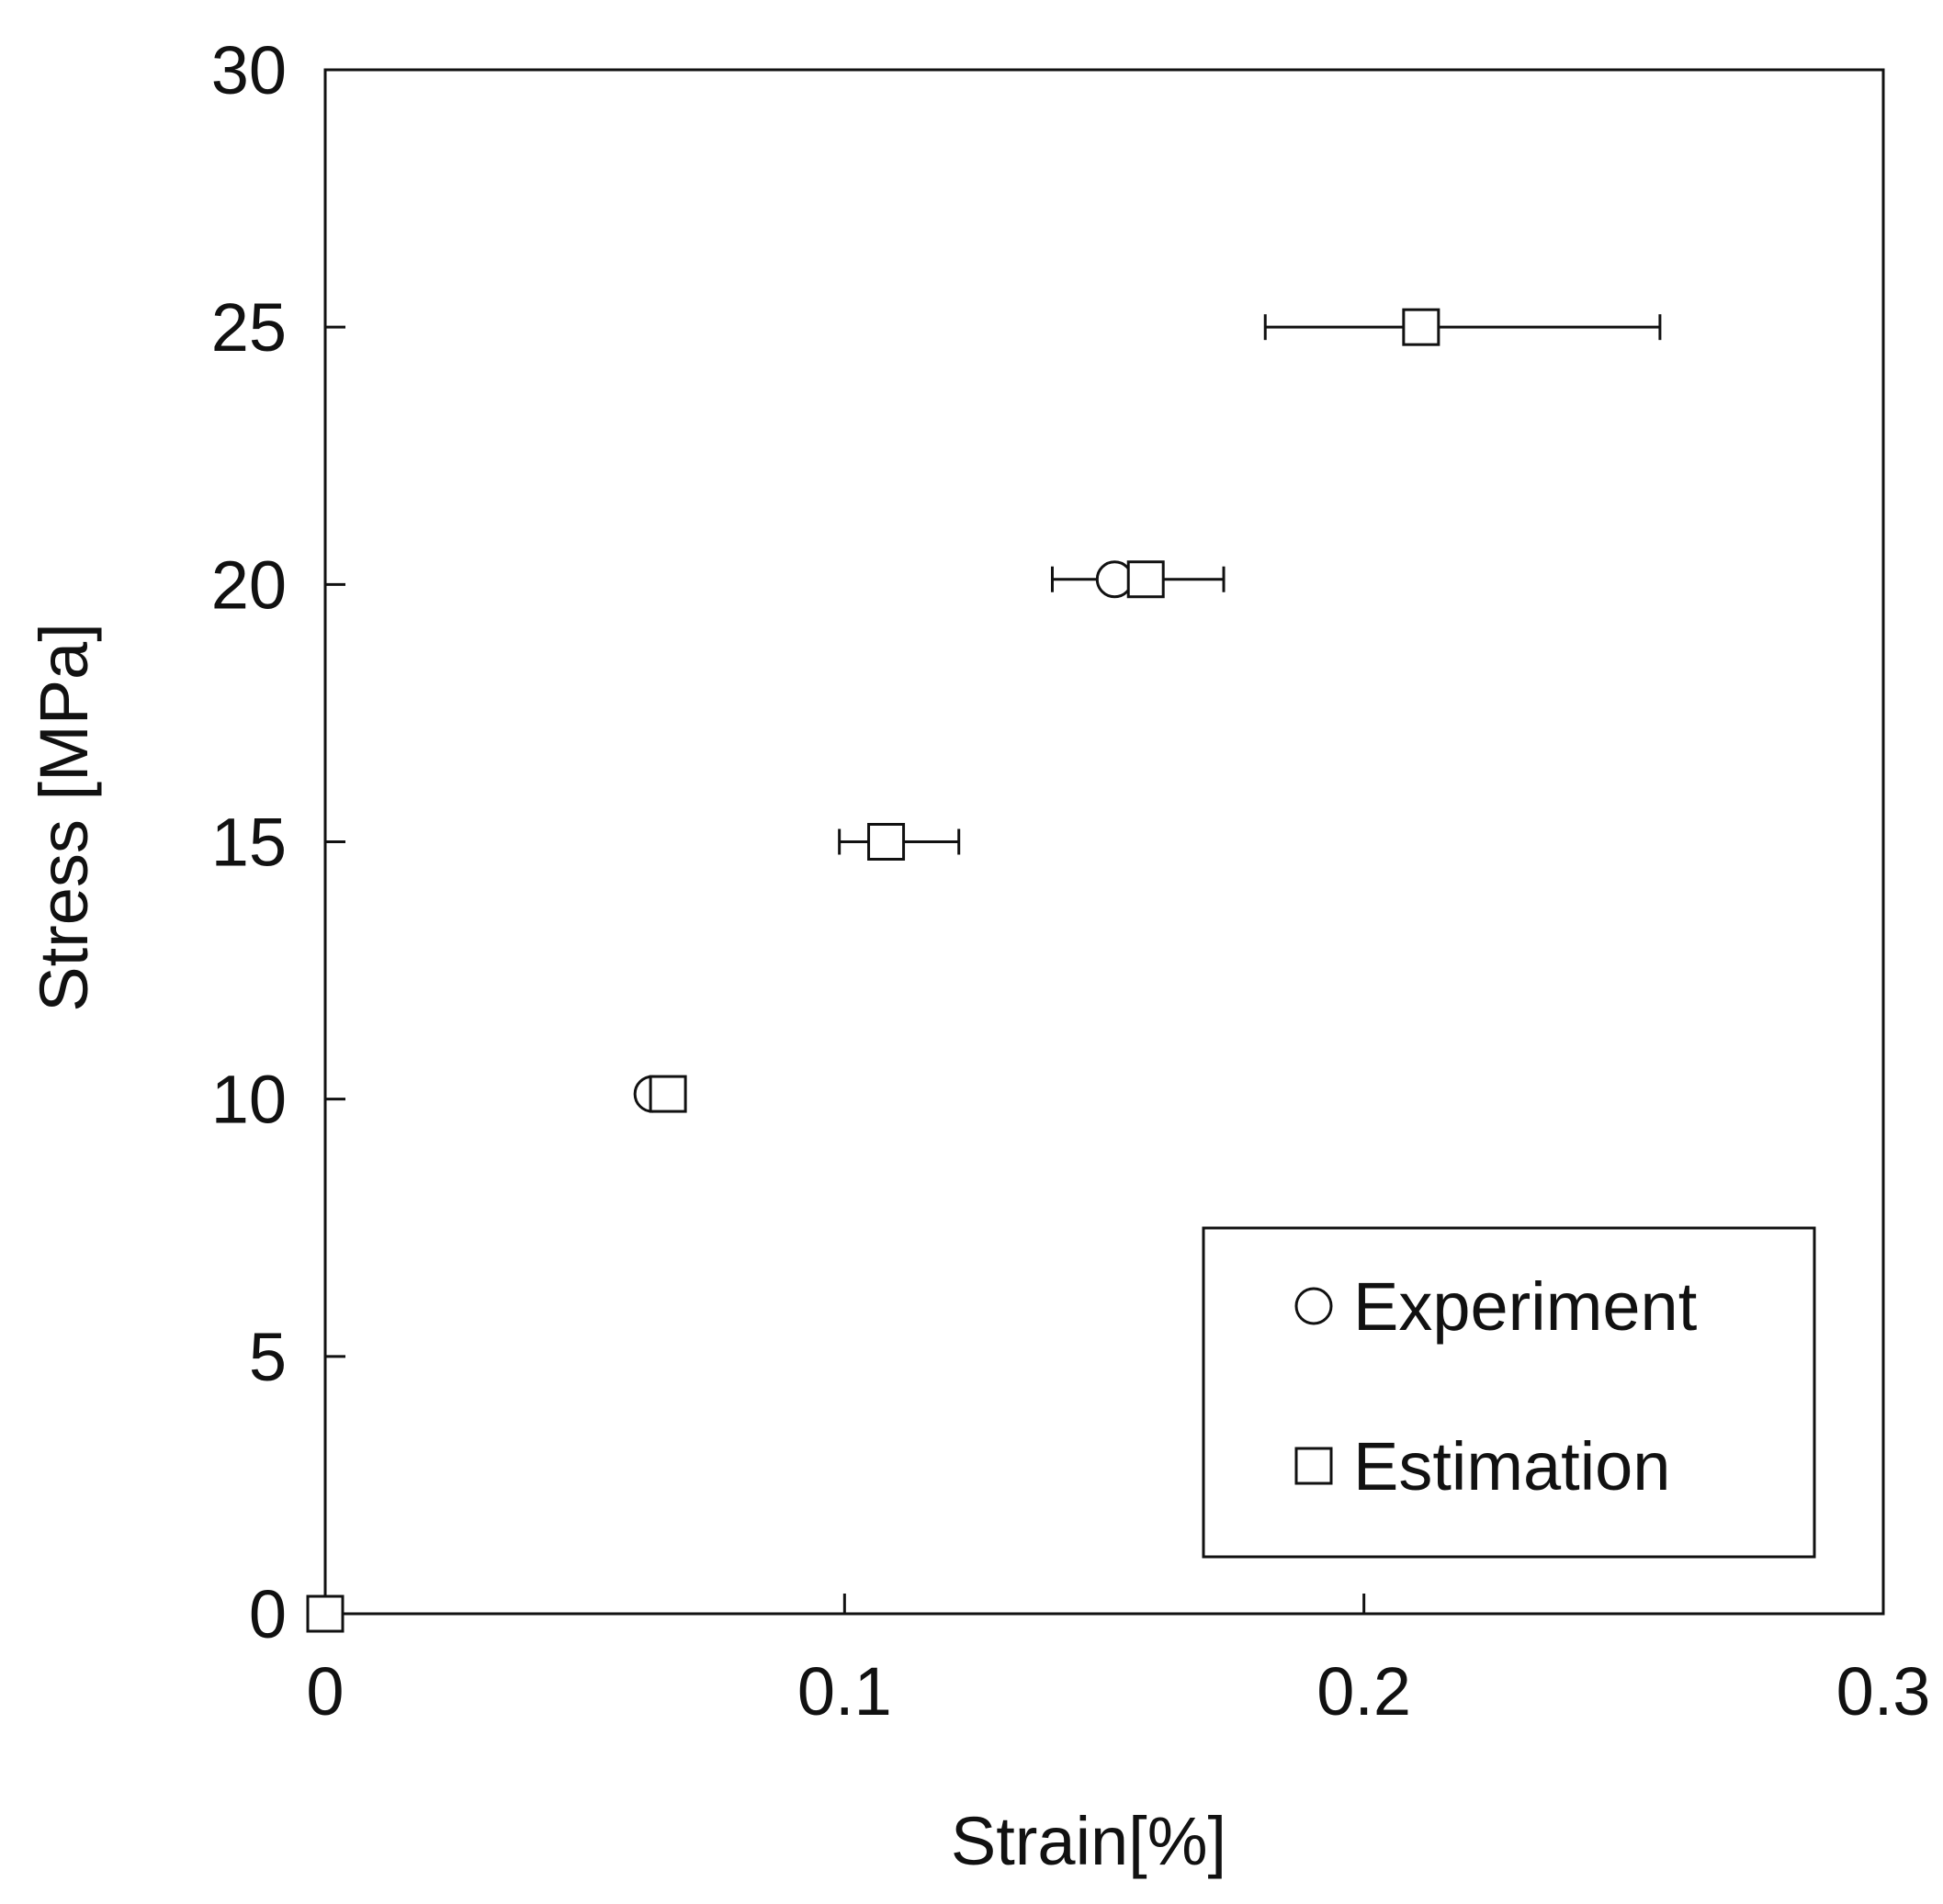 The width and height of the screenshot is (1943, 1904). I want to click on y-axis-title: Stress [MPa], so click(64, 817).